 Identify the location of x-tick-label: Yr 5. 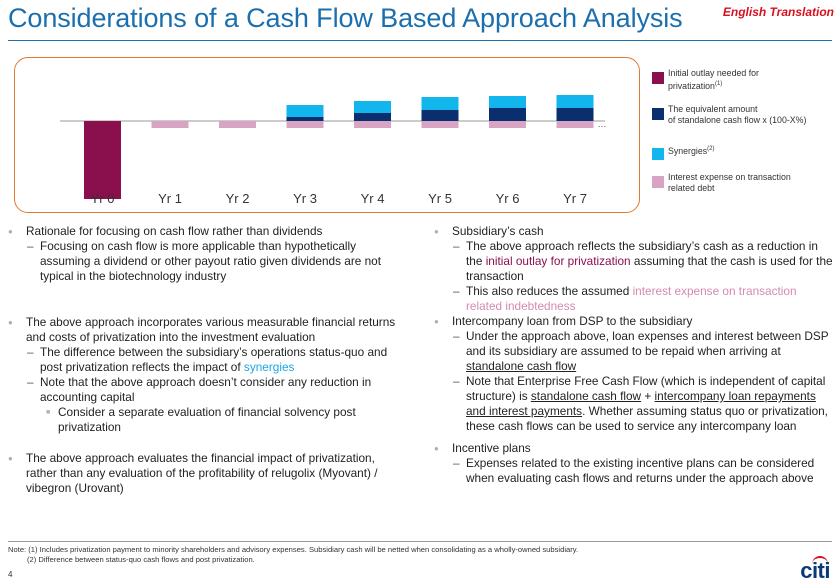
(440, 198).